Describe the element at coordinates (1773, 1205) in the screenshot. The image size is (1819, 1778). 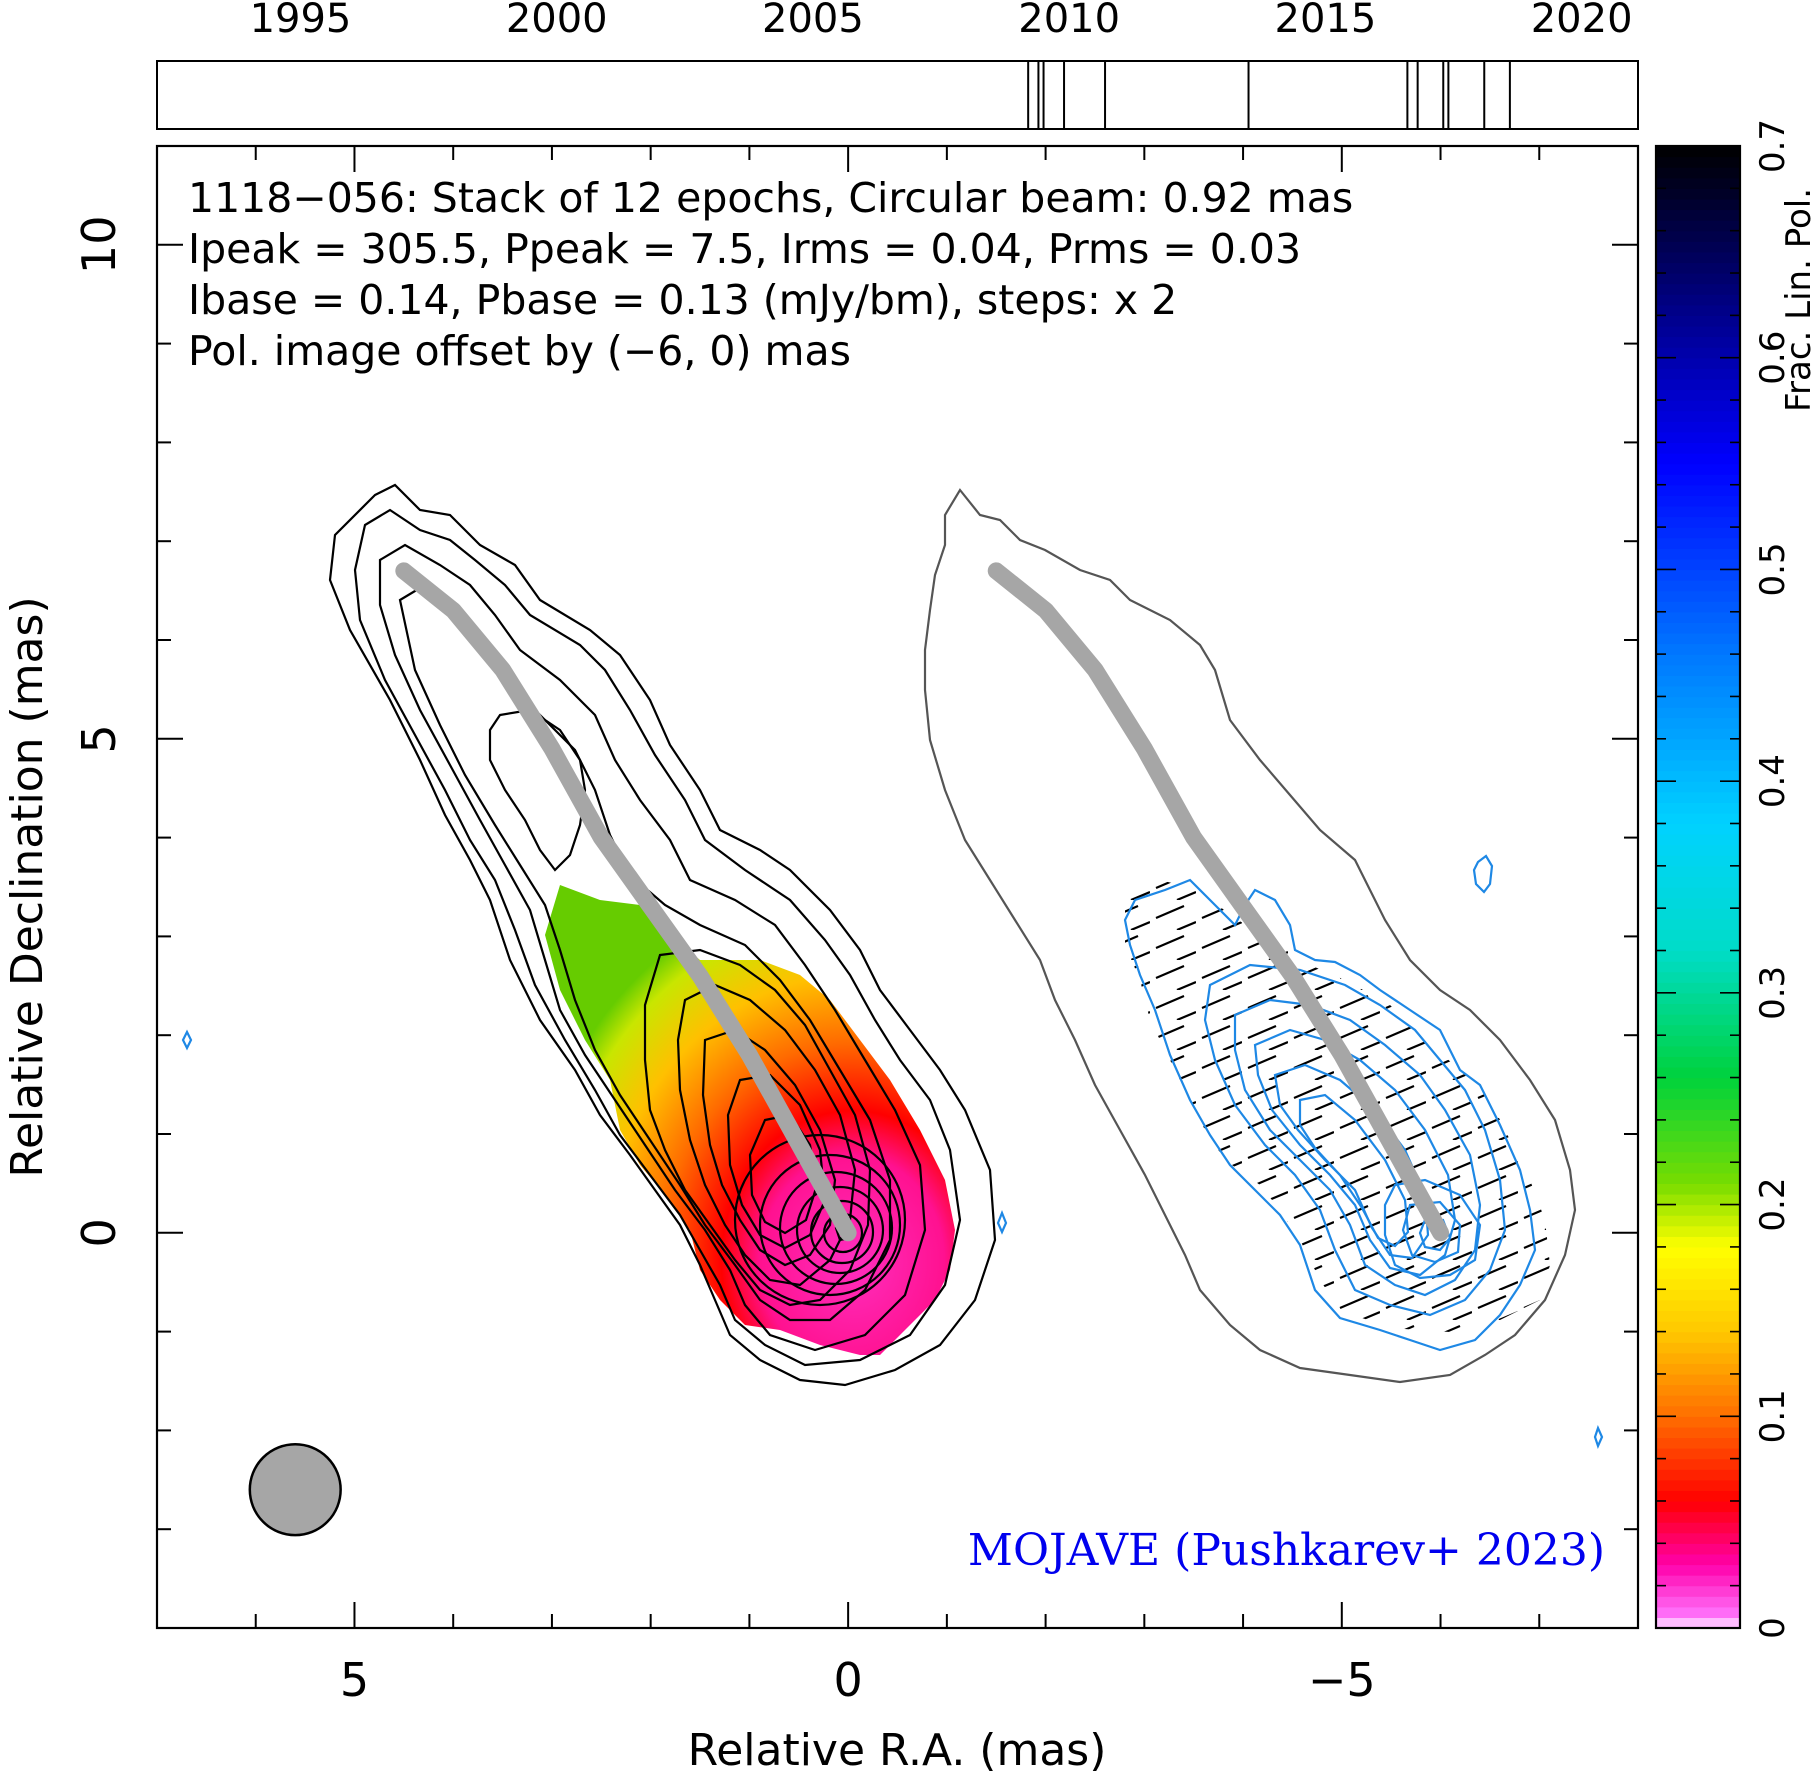
I see `colorbar-tick-label: 0.2` at that location.